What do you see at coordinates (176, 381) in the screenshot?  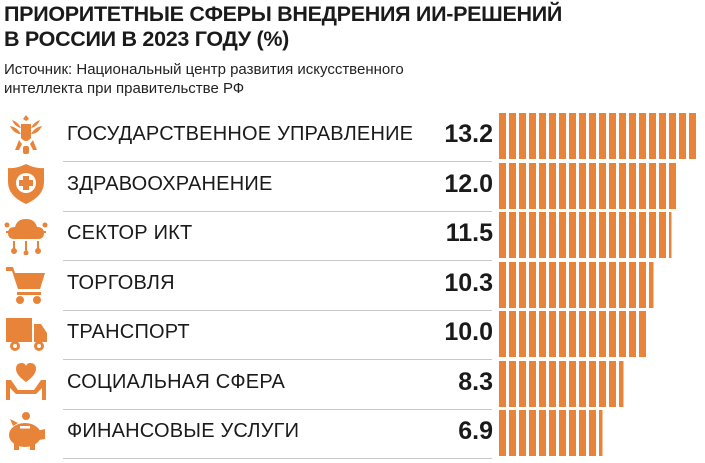 I see `category-label: СОЦИАЛЬНАЯ СФЕРА` at bounding box center [176, 381].